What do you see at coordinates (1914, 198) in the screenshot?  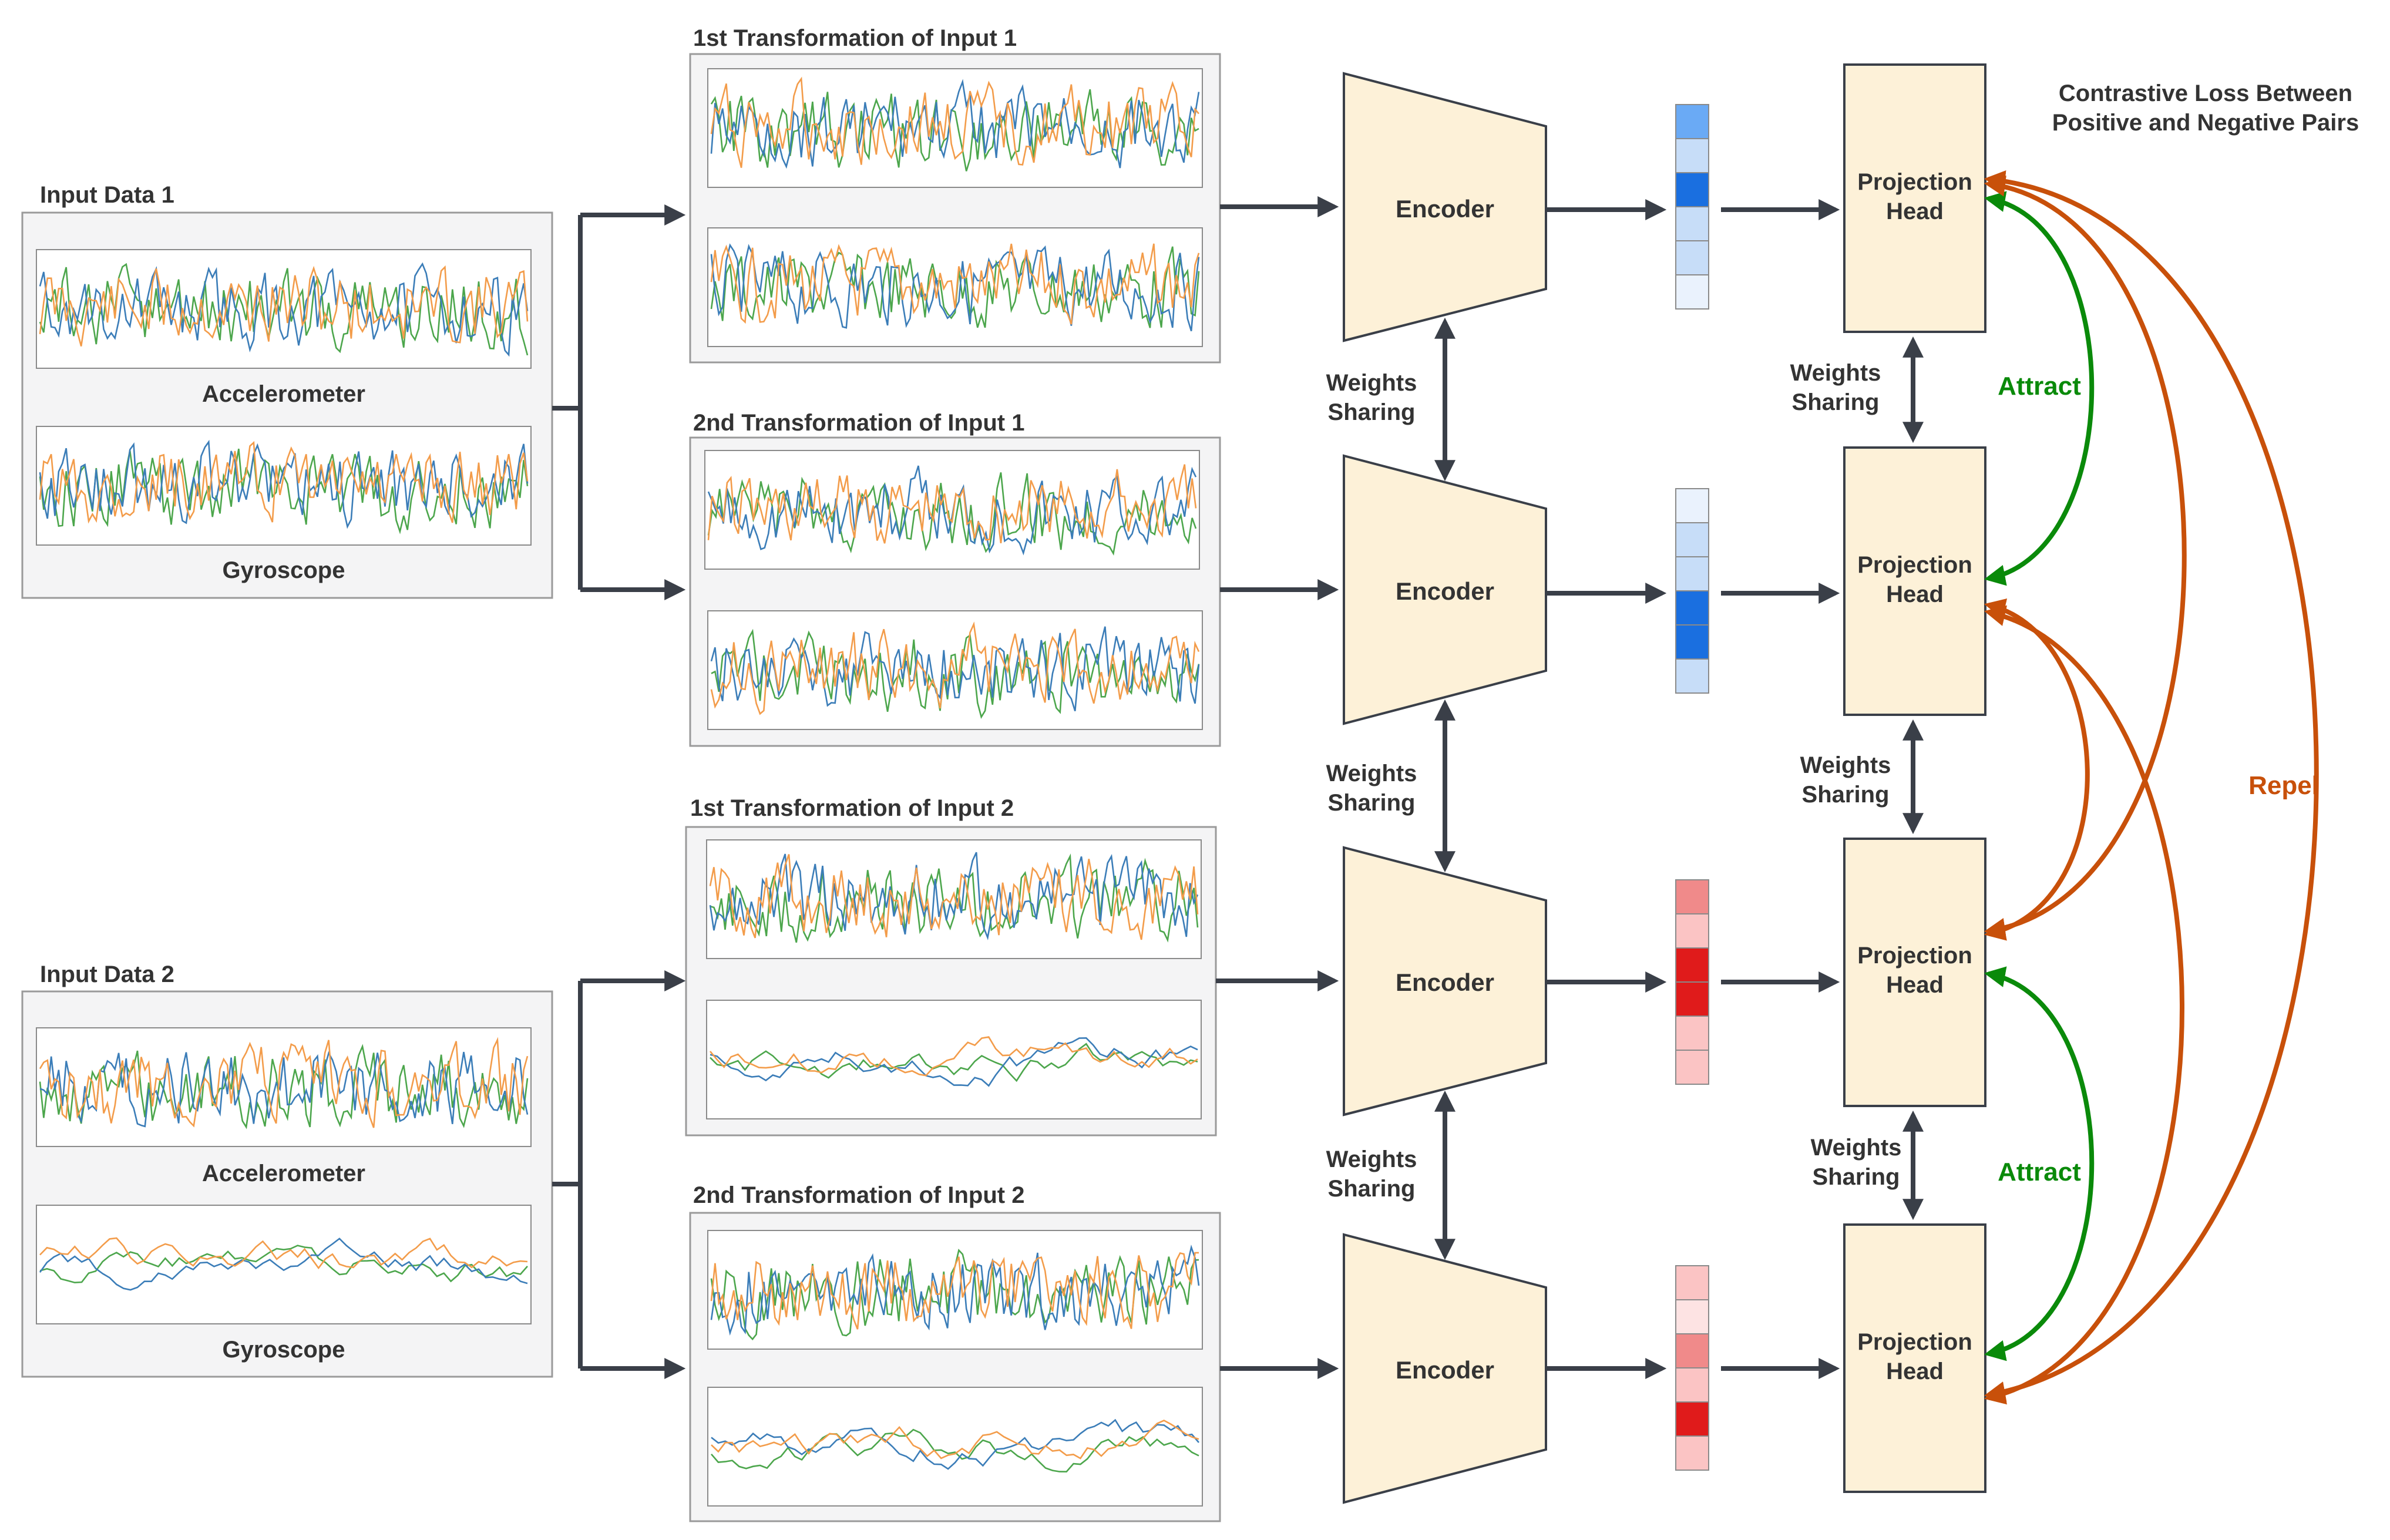 I see `projection-head-1: Projection Head` at bounding box center [1914, 198].